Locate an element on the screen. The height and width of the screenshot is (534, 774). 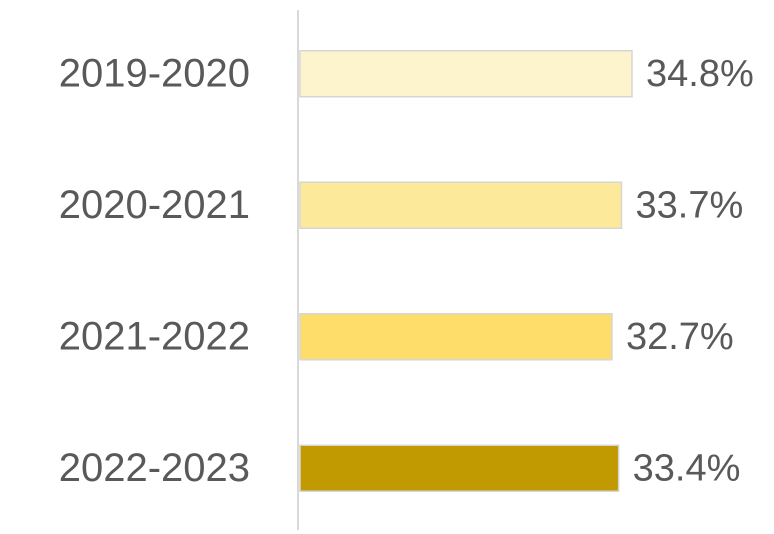
y-tick-label: 2021-2022 is located at coordinates (154, 336).